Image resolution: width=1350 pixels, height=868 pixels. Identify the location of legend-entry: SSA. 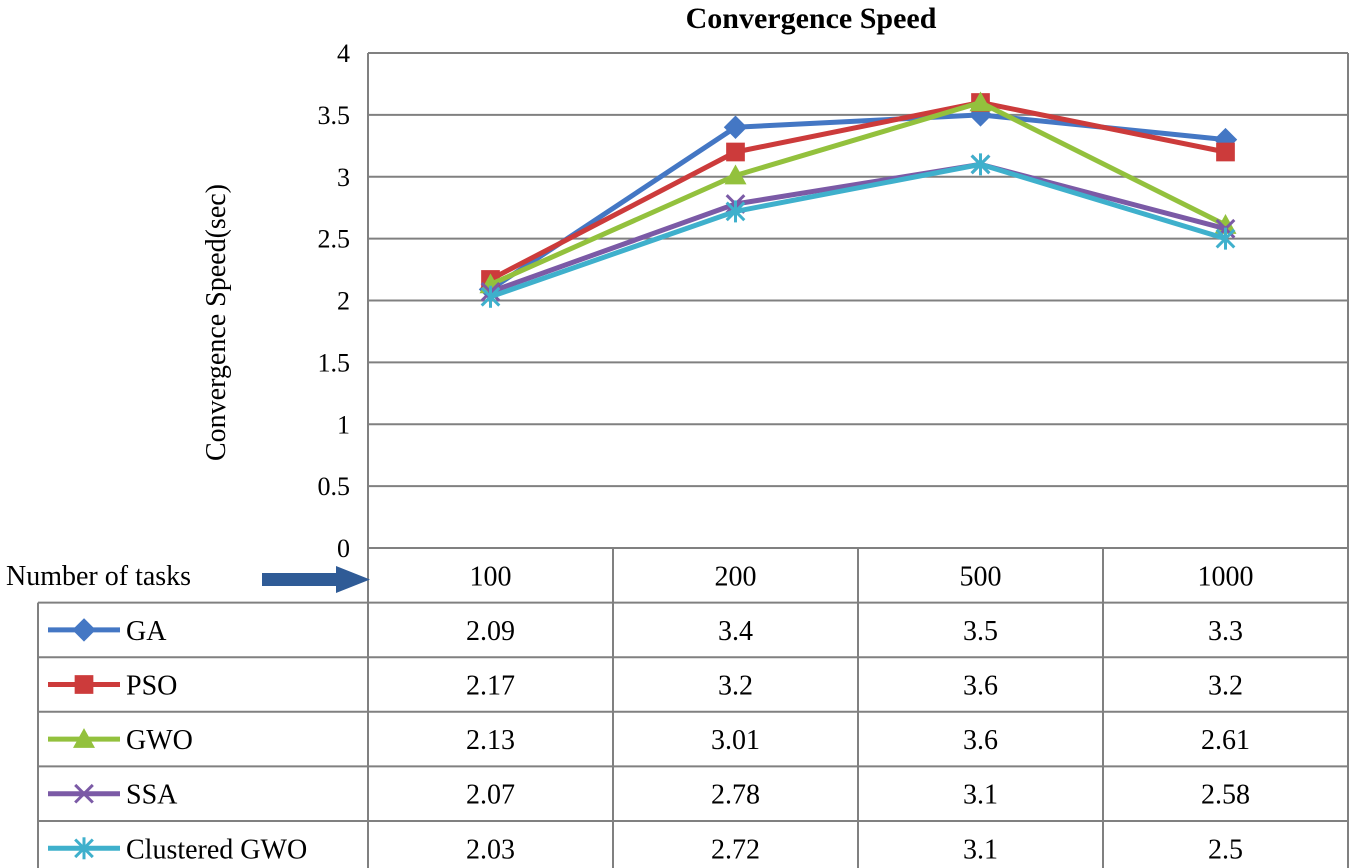
(152, 795).